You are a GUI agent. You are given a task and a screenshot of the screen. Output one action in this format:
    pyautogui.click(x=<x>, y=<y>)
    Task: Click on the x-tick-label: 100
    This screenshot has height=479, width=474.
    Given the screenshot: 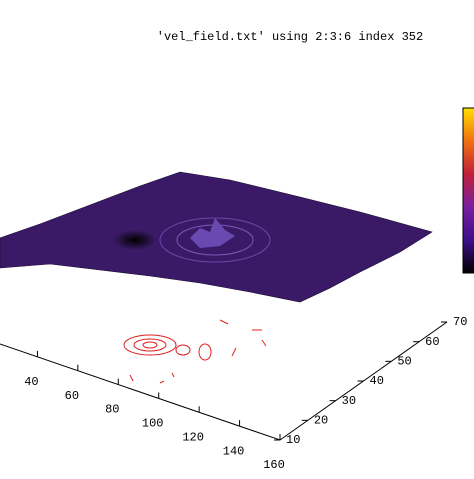 What is the action you would take?
    pyautogui.click(x=153, y=424)
    